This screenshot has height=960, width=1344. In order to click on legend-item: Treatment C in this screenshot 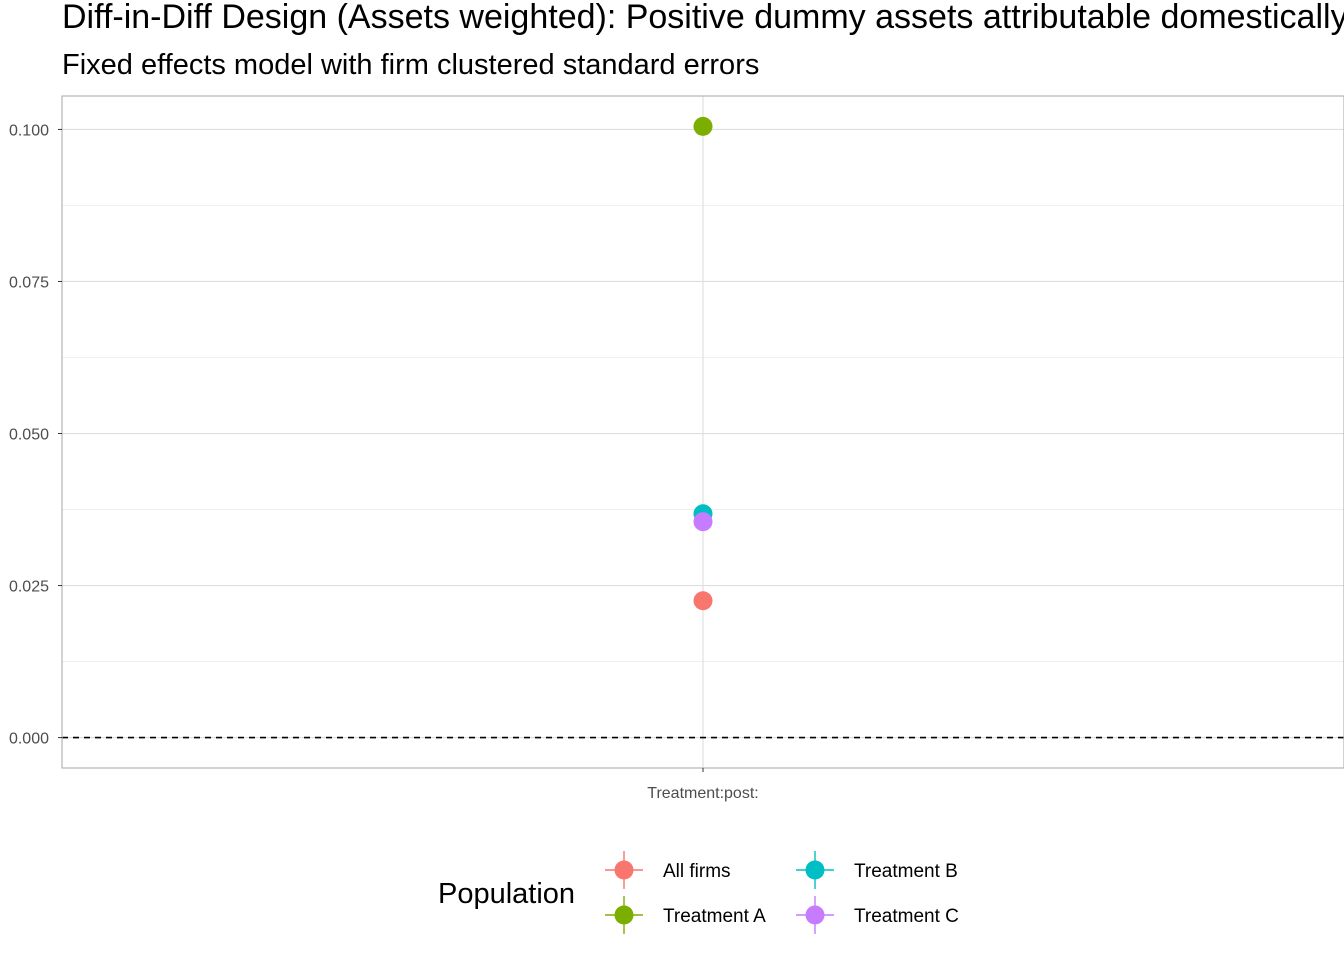, I will do `click(877, 915)`.